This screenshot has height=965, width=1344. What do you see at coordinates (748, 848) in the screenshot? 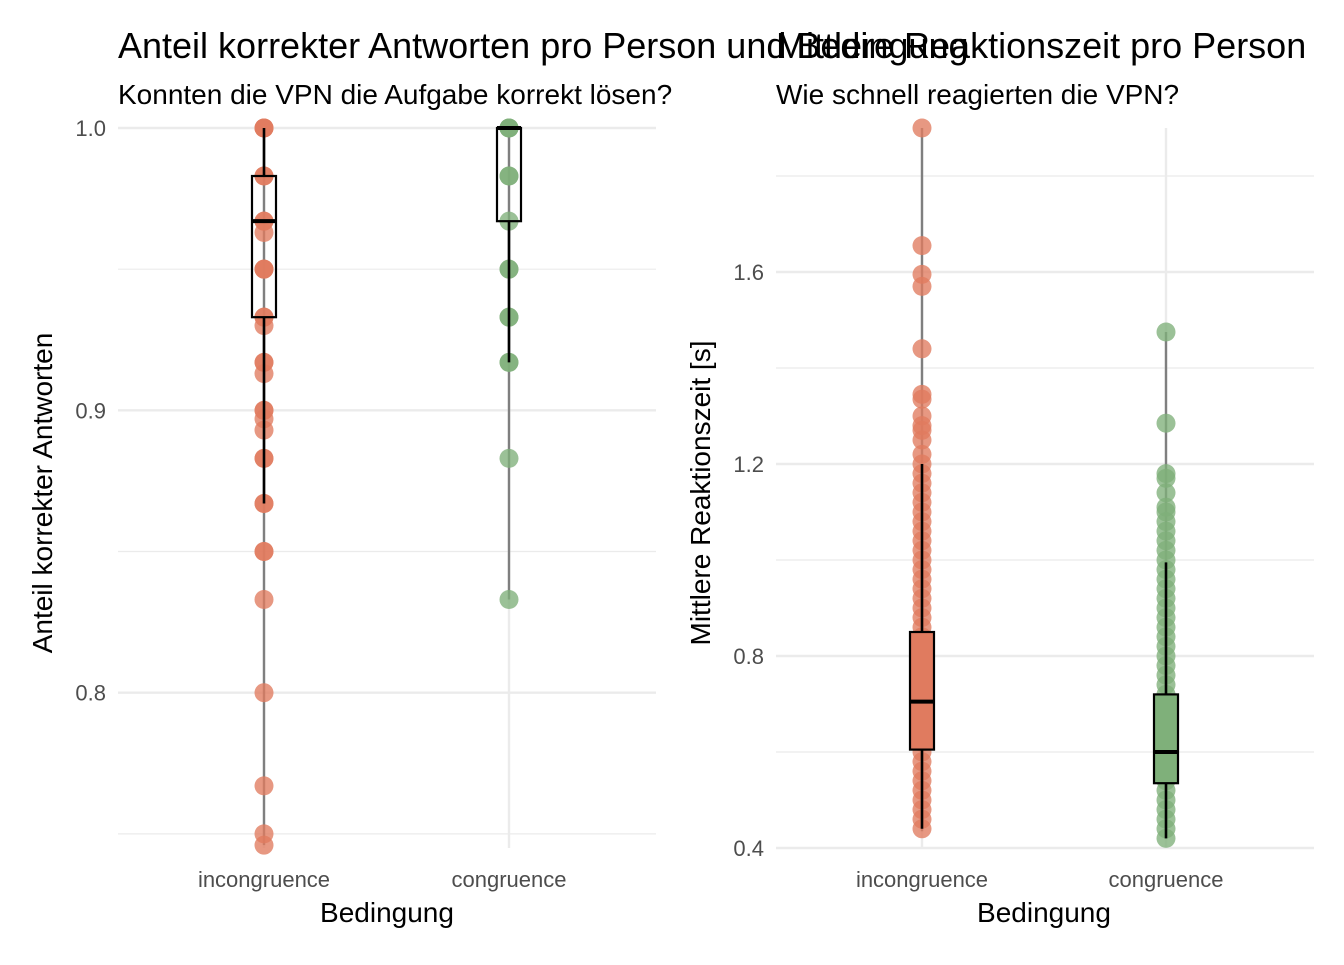
I see `y-tick-label: 0.4` at bounding box center [748, 848].